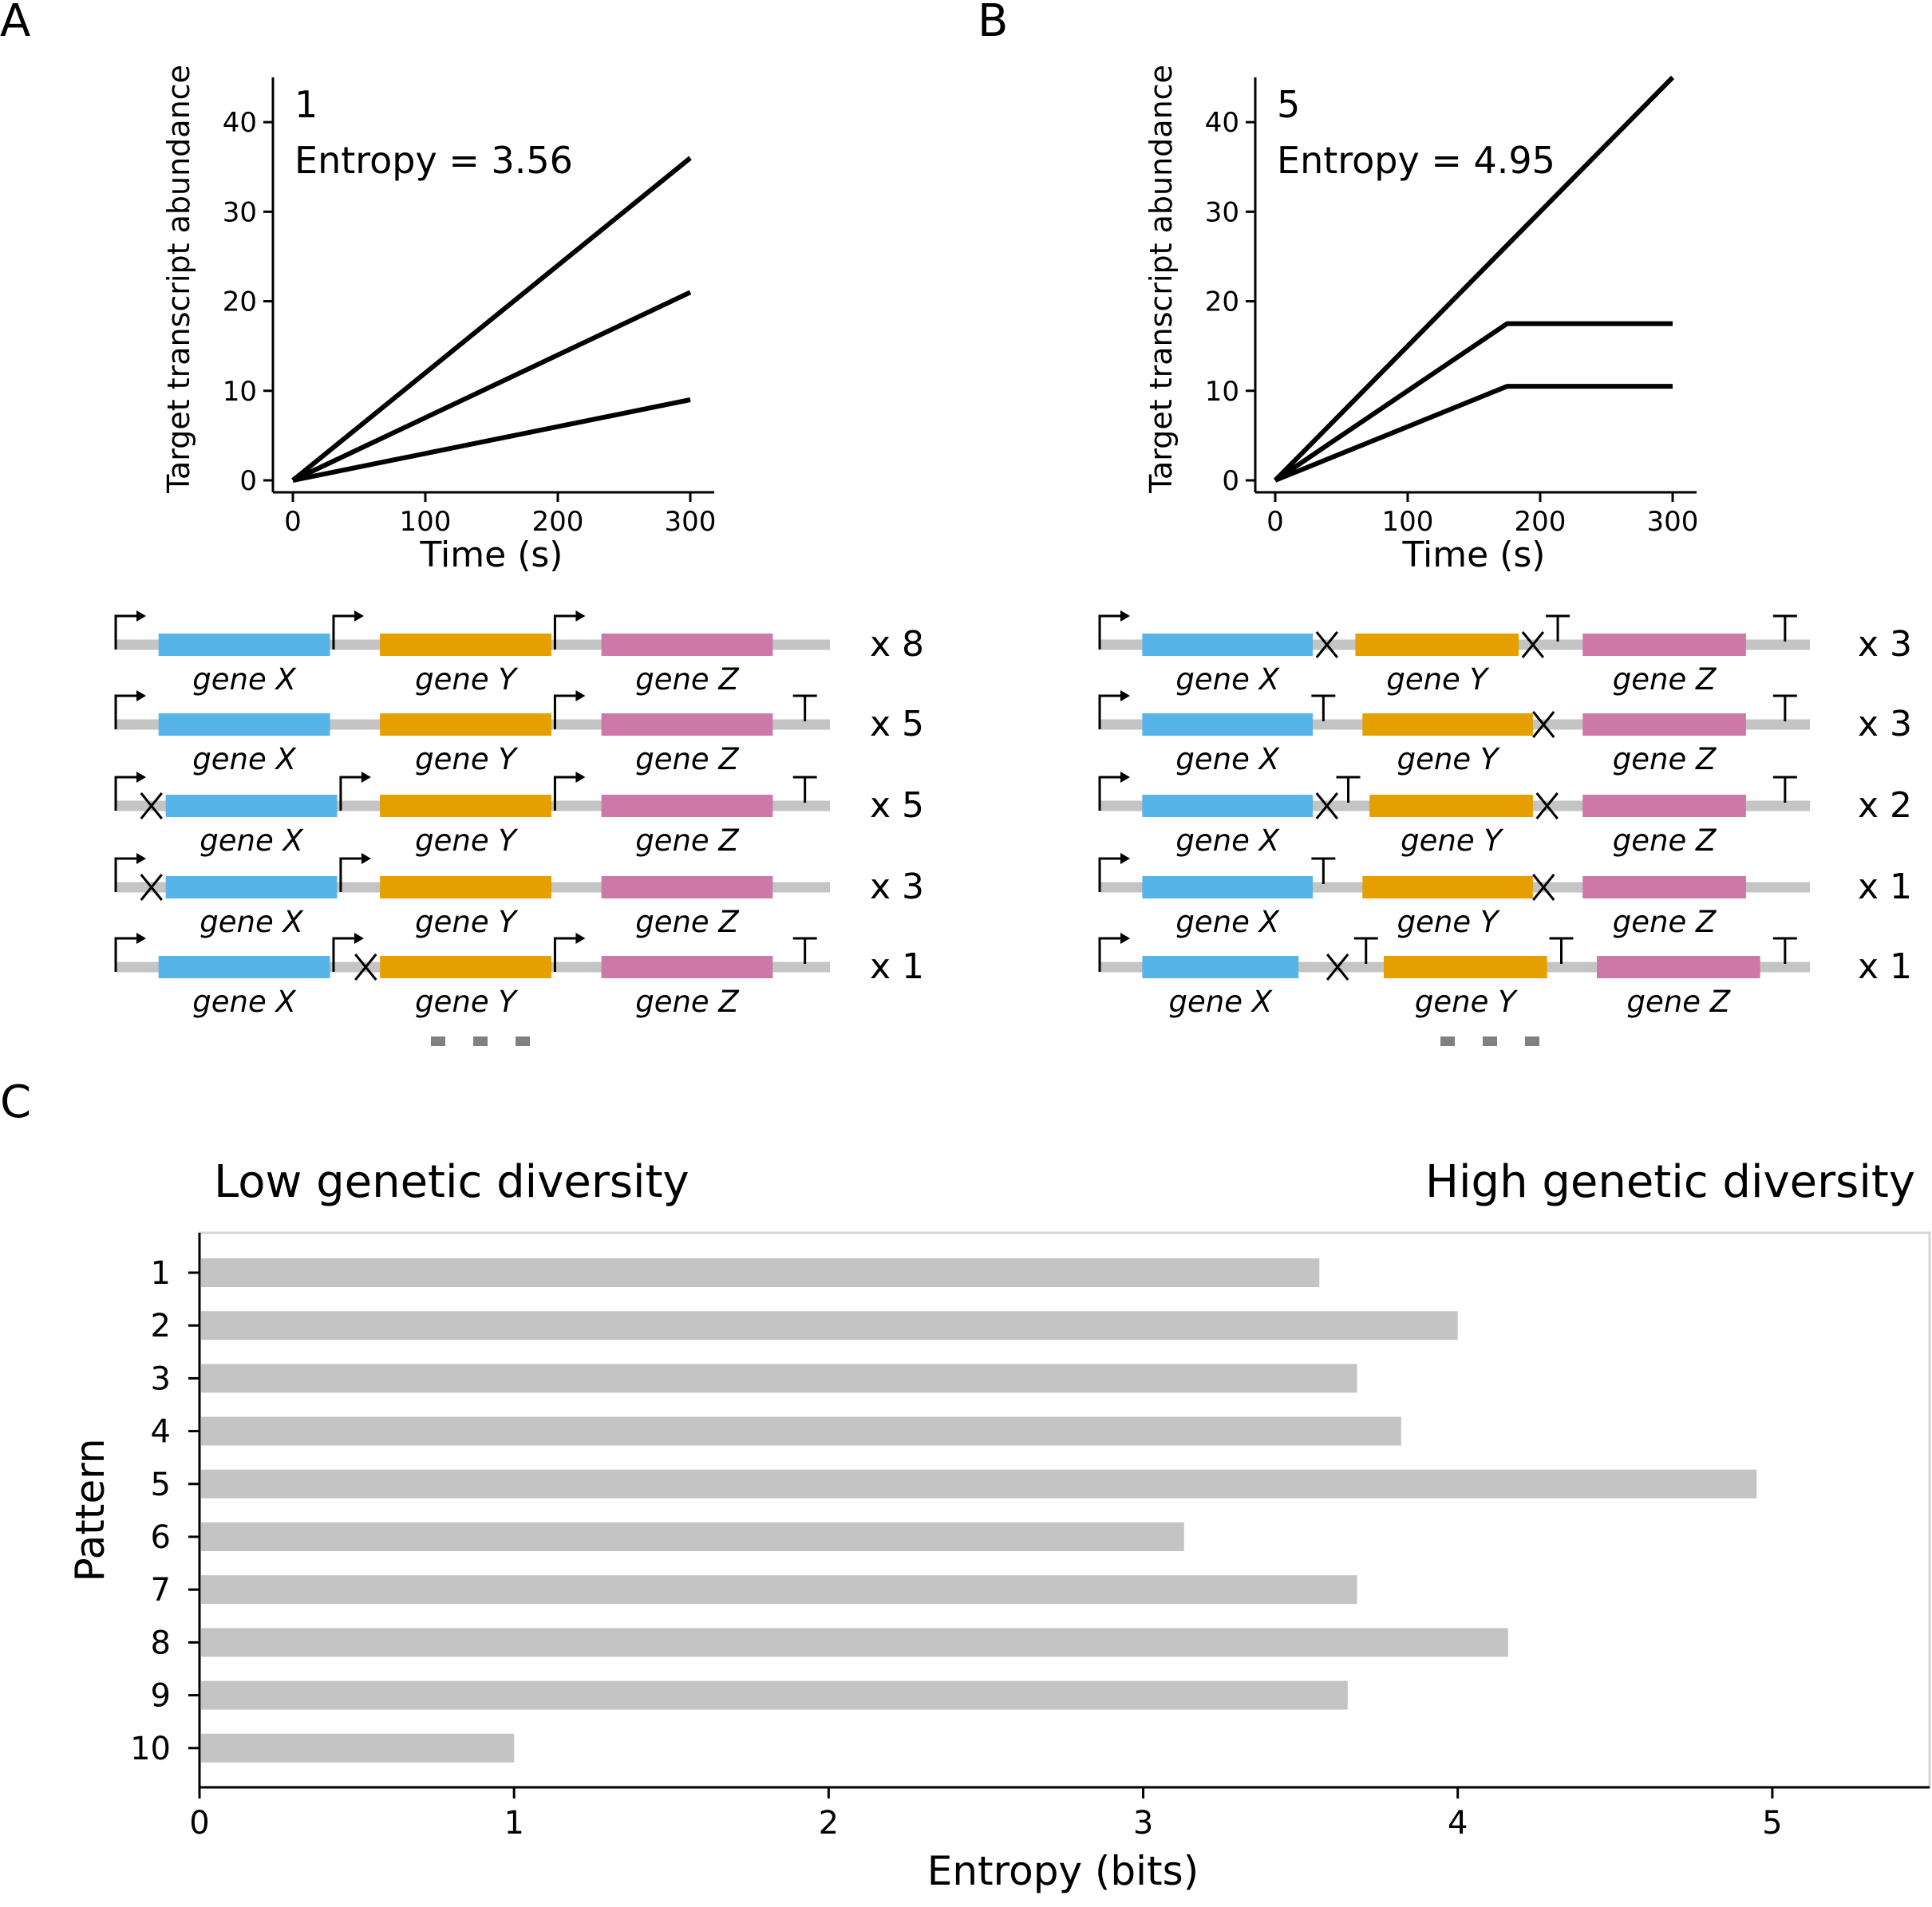 Image resolution: width=1932 pixels, height=1907 pixels. I want to click on y-tick-label: 6, so click(161, 1537).